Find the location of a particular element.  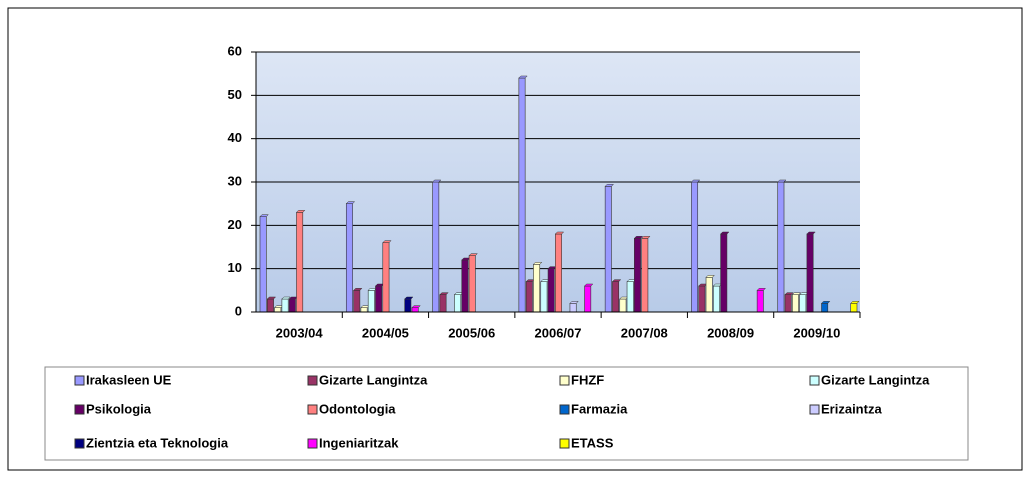

legend-label: Farmazia is located at coordinates (599, 408).